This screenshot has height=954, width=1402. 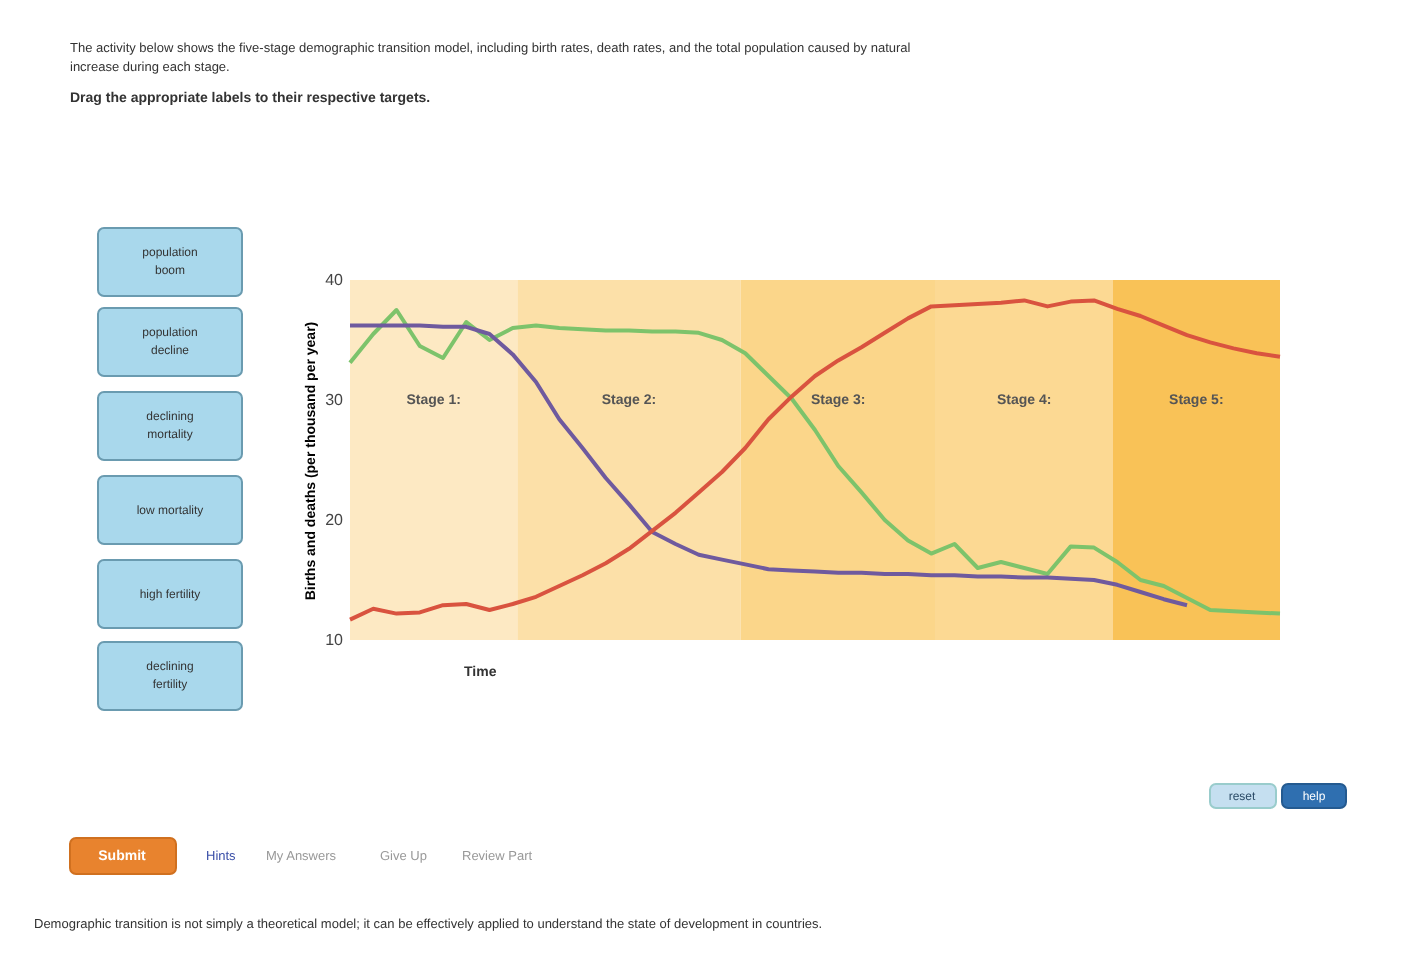 I want to click on y-tick-label: 10, so click(x=335, y=640).